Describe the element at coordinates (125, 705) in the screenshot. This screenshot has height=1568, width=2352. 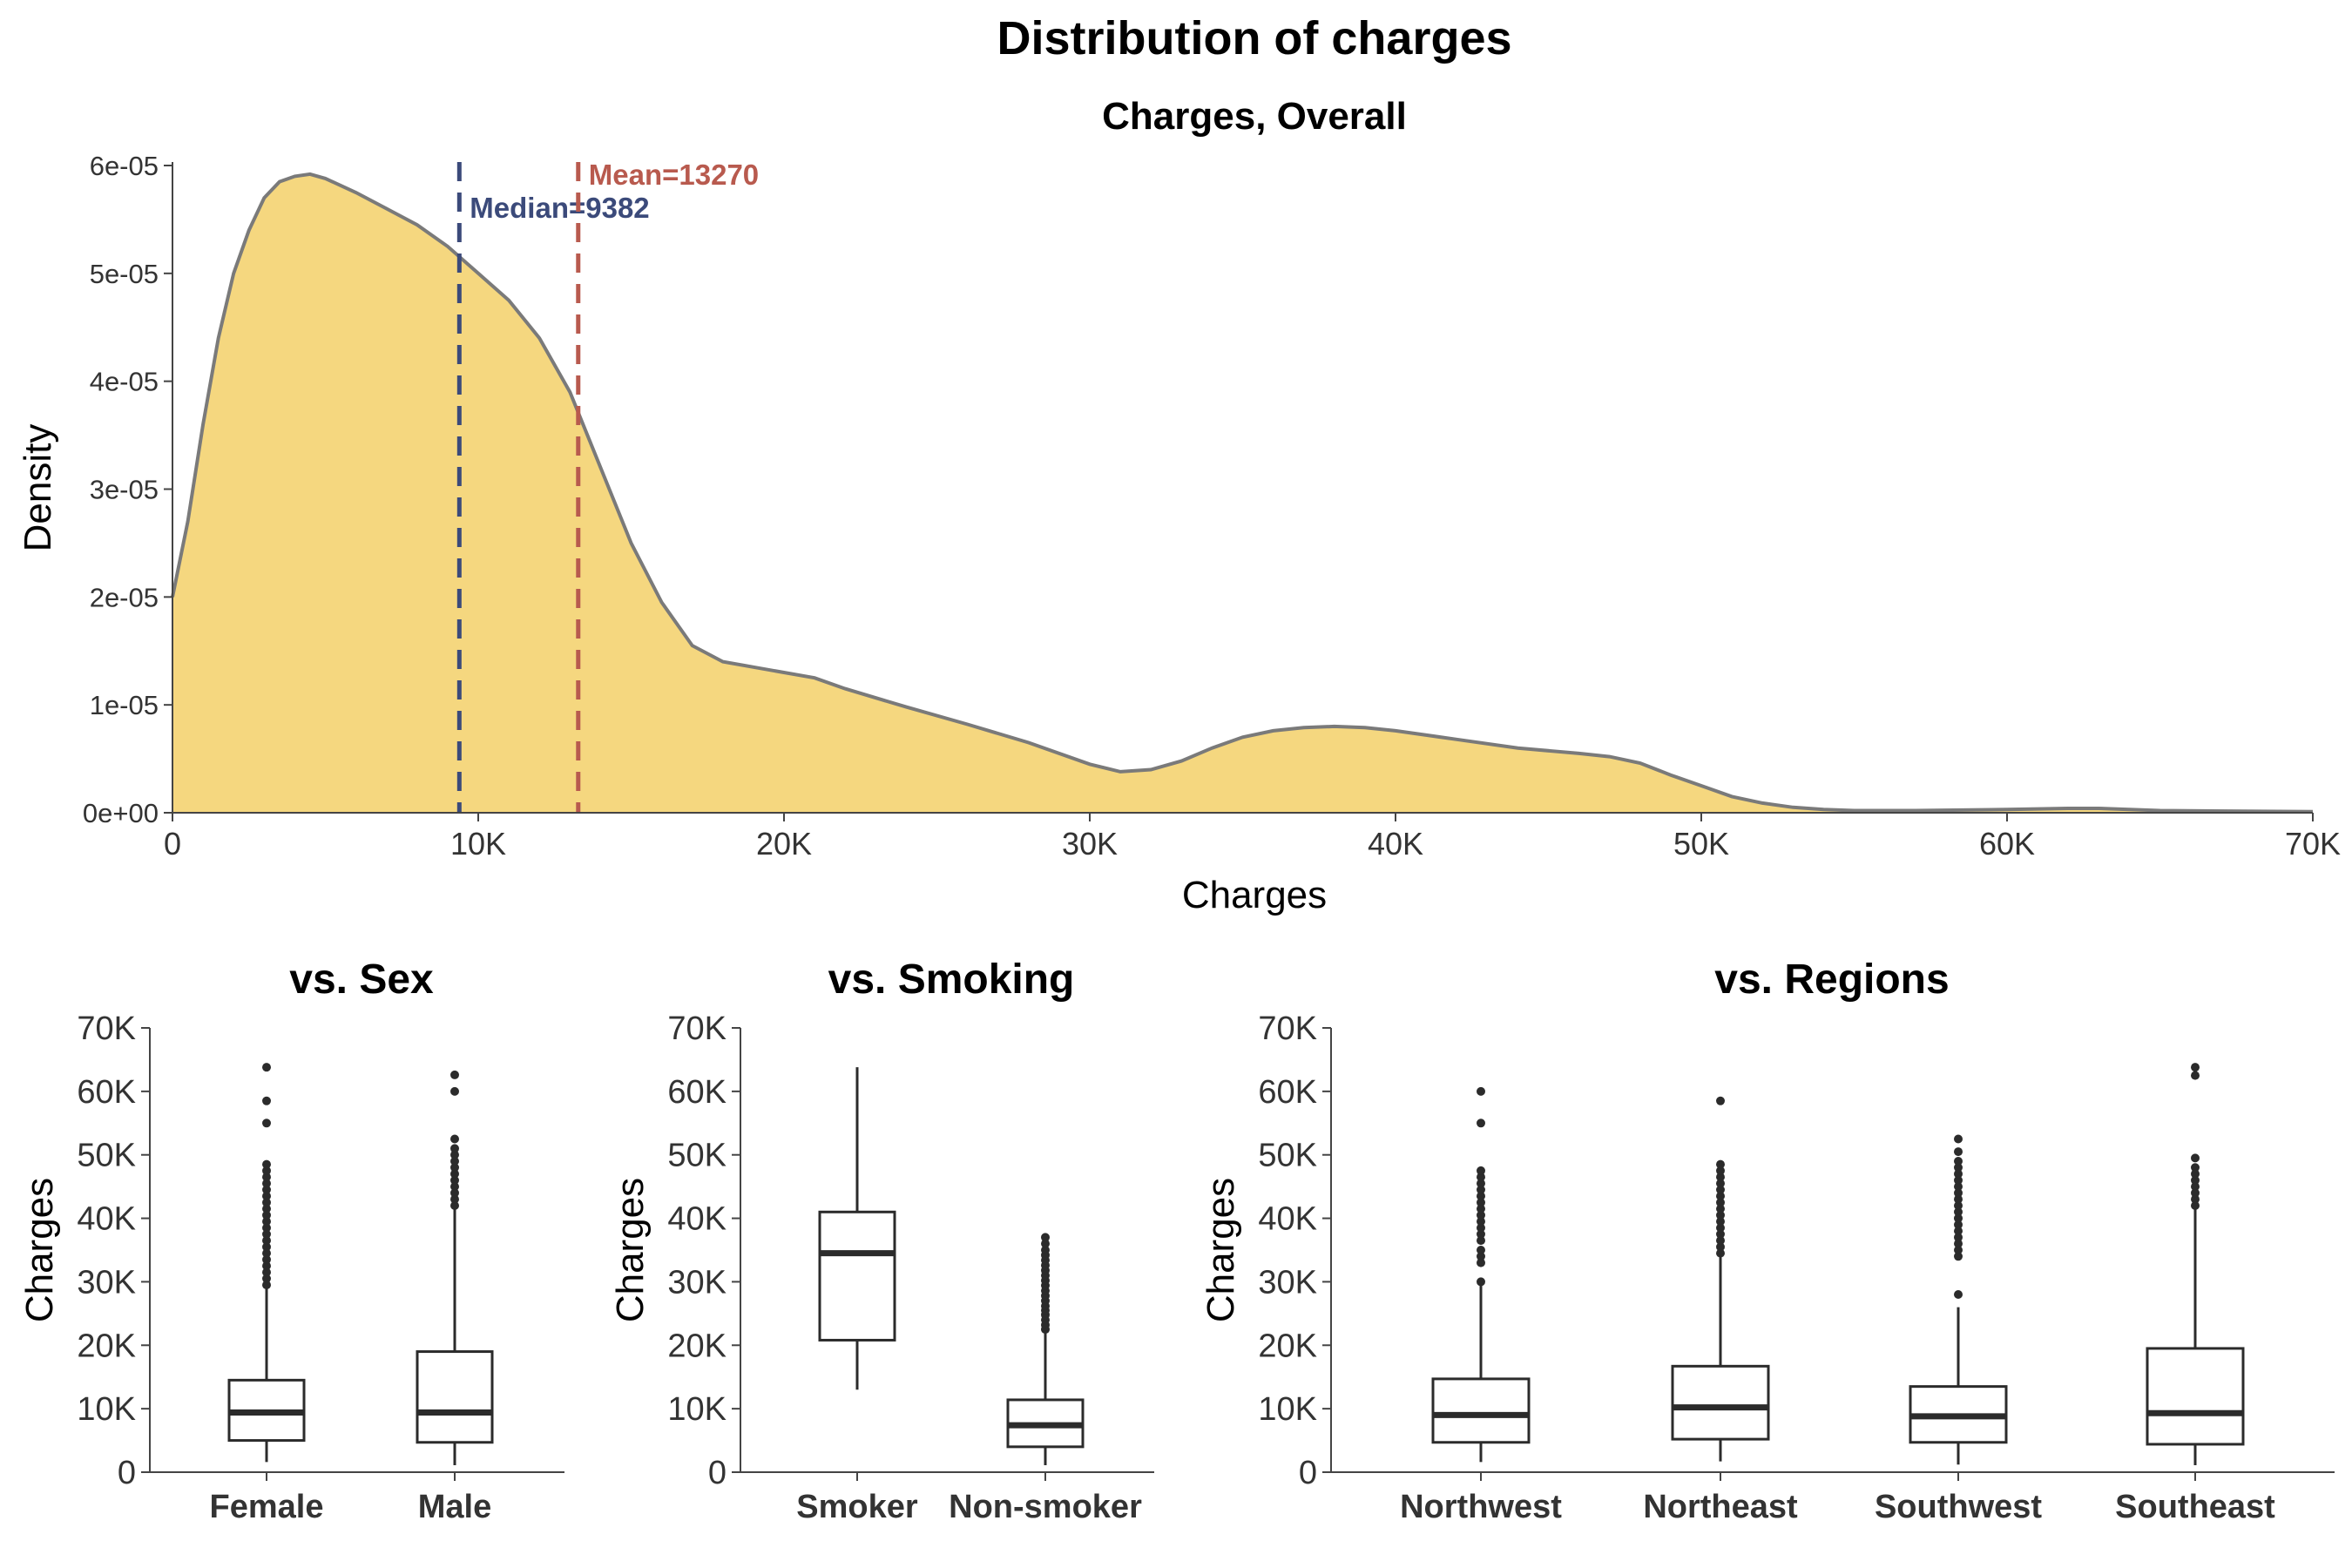
I see `density-y-tick-label: 1e-05` at that location.